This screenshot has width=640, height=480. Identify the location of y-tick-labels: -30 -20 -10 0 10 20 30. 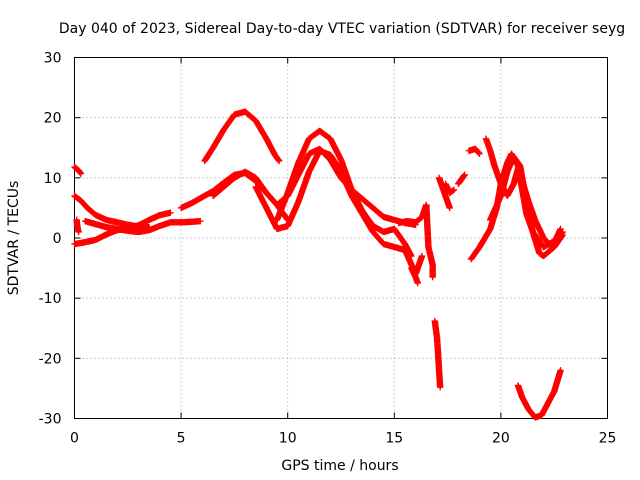
(50, 239).